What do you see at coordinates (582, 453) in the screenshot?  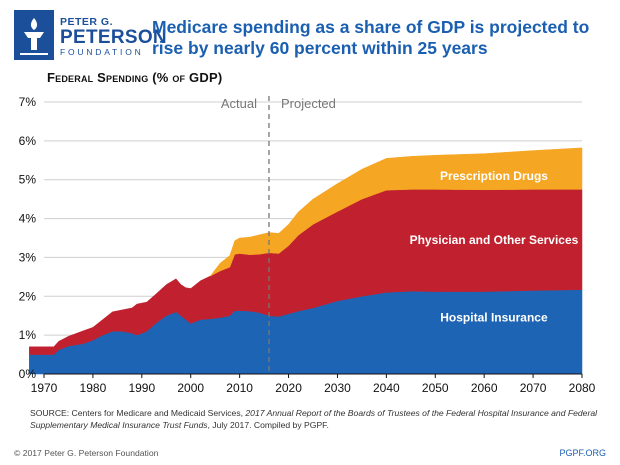 I see `site-link: PGPF.ORG` at bounding box center [582, 453].